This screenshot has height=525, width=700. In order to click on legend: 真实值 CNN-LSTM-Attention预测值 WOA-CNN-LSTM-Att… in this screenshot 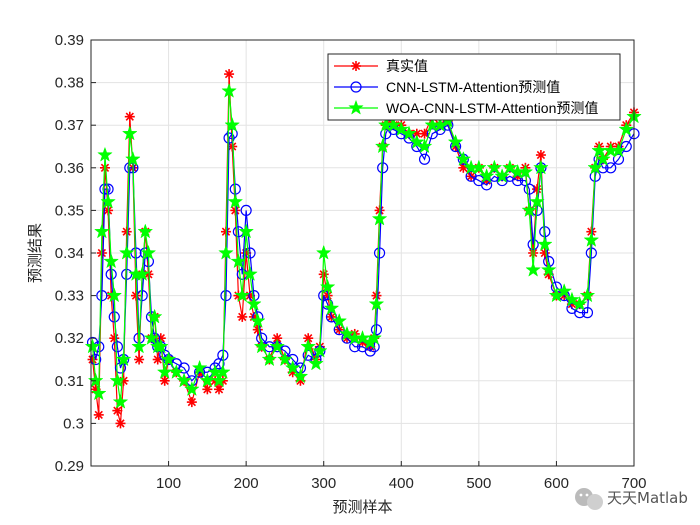, I will do `click(474, 87)`.